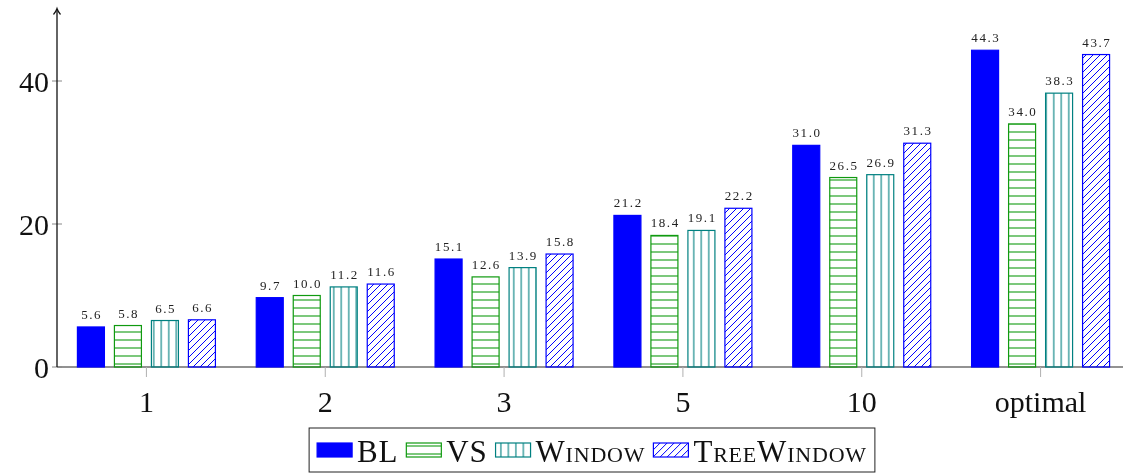  I want to click on data-label: 21.2, so click(628, 203).